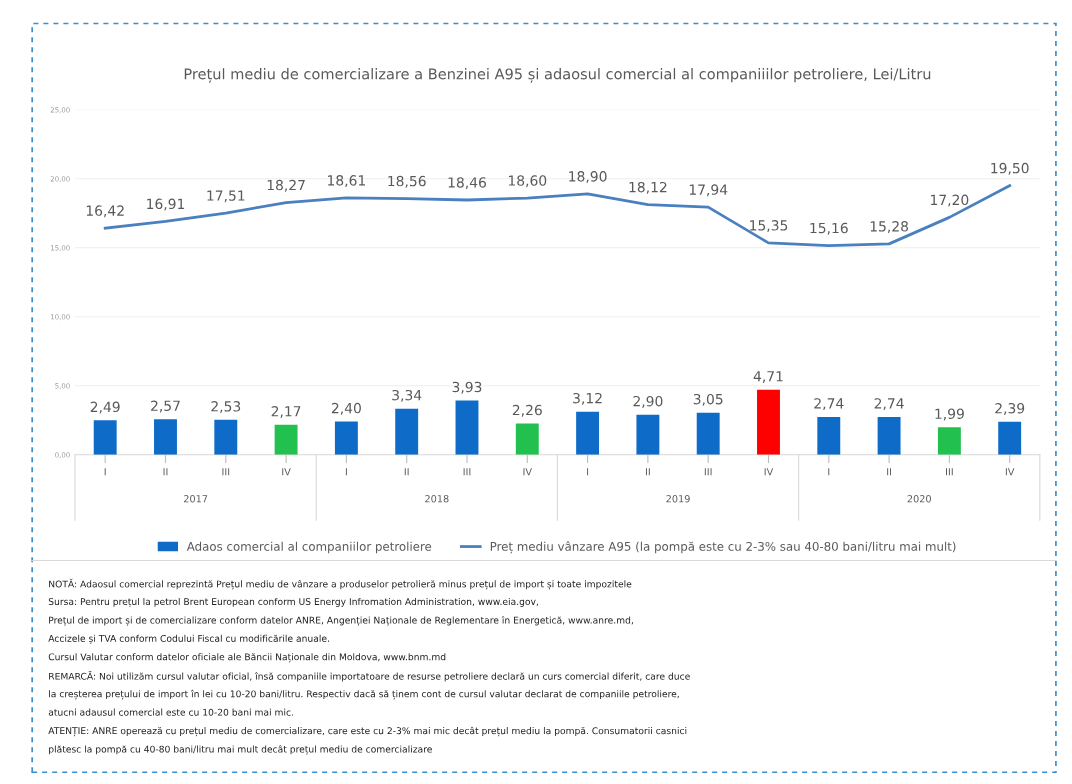 The height and width of the screenshot is (784, 1072). Describe the element at coordinates (367, 731) in the screenshot. I see `text: ATENȚIE: ANRE operează cu prețul mediu de comercializare, care este cu 2-3% mai mic decât prețul mediu la pompă. Consumatorii casnici` at that location.